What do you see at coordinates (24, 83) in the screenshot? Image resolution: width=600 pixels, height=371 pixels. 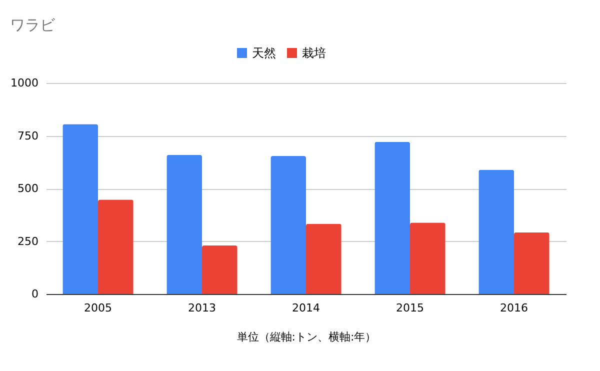 I see `y-tick-label: 1000` at bounding box center [24, 83].